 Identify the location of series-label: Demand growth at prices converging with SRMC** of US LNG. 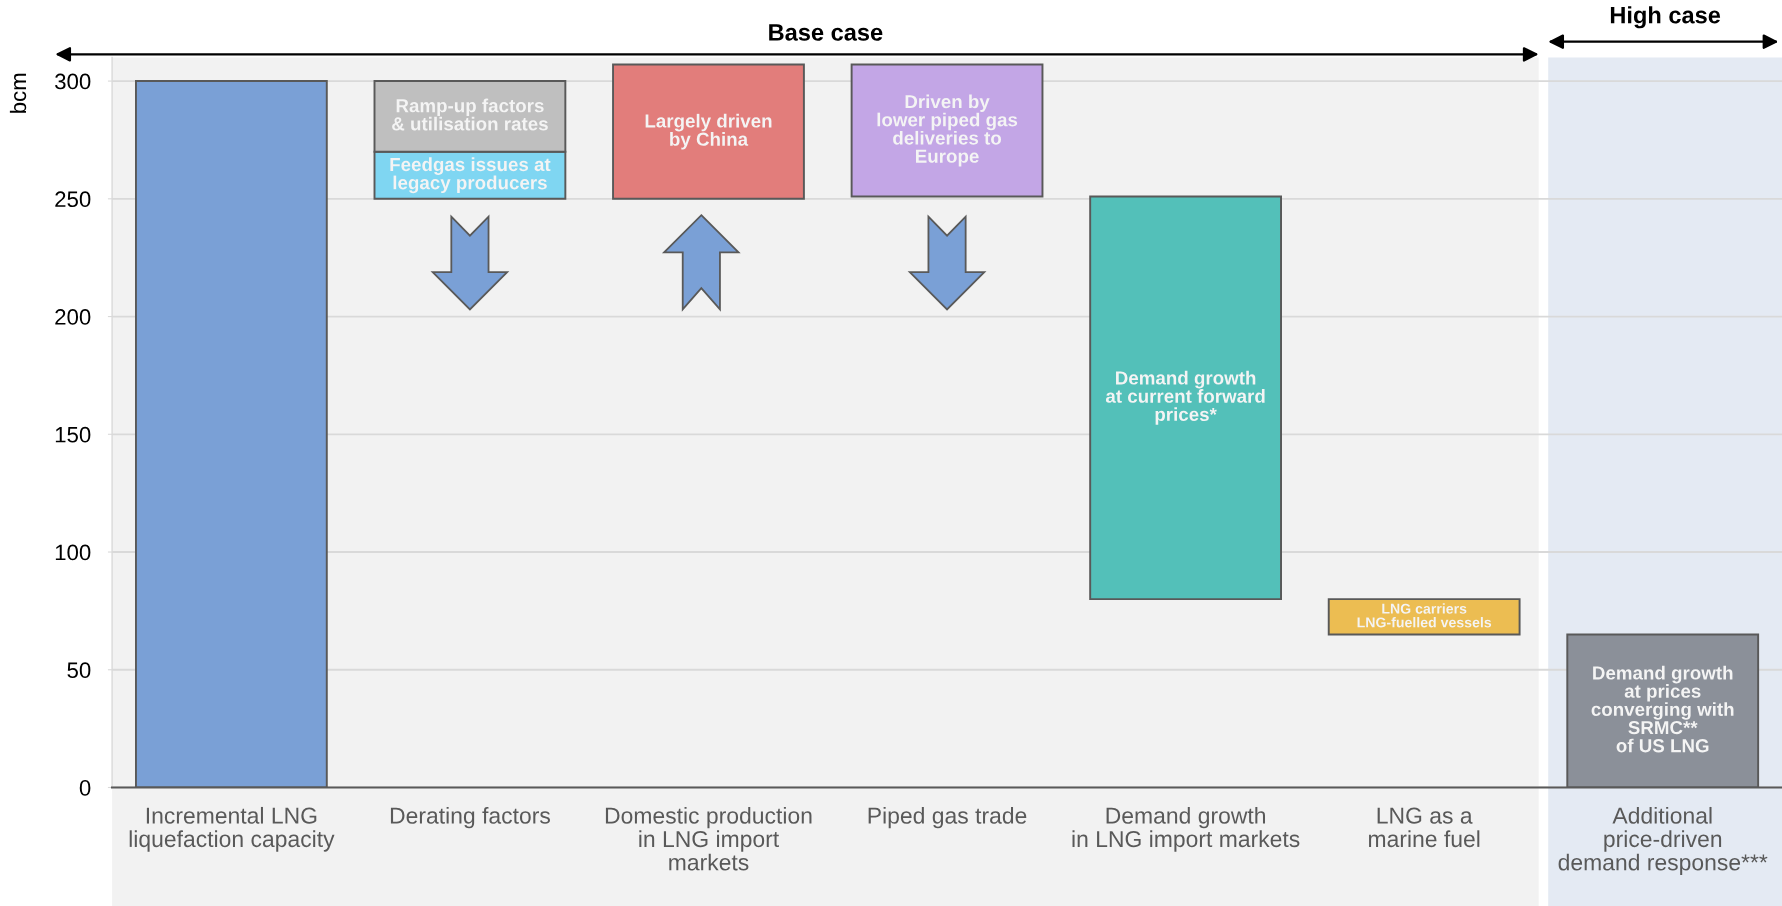
(1662, 709).